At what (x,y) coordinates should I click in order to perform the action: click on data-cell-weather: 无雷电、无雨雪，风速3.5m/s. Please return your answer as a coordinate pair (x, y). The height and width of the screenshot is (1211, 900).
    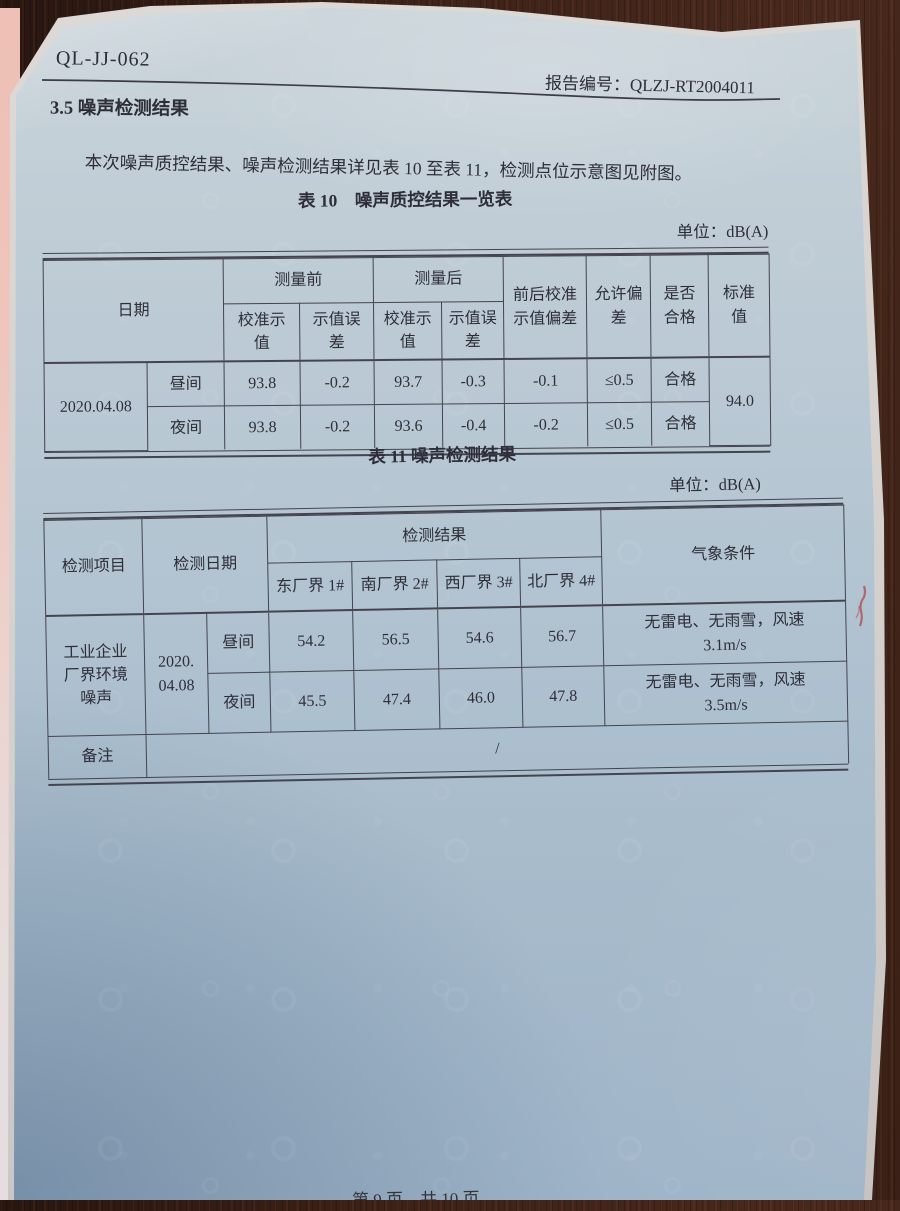
    Looking at the image, I should click on (725, 693).